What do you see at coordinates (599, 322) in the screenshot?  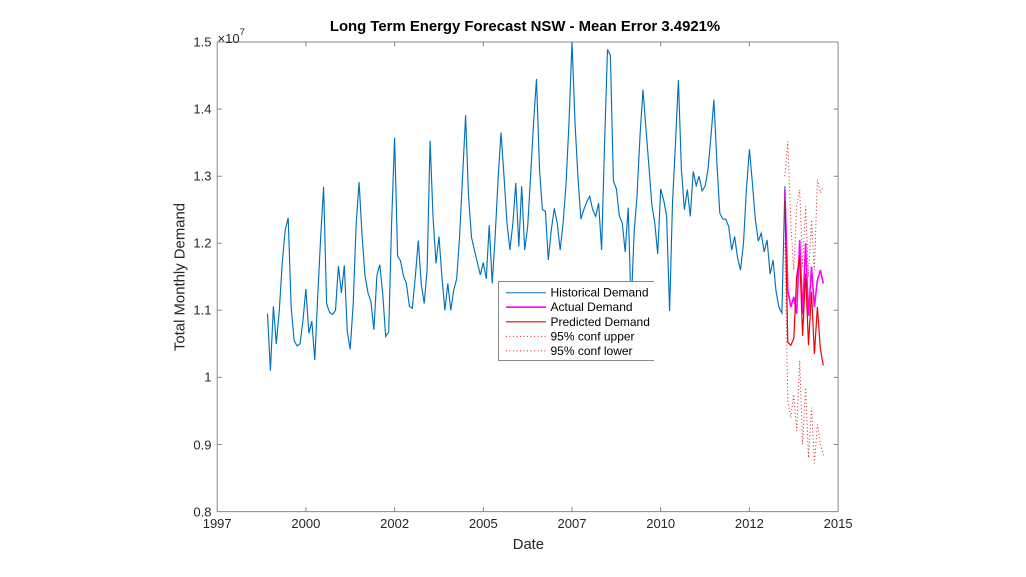 I see `svg-text: Predicted Demand` at bounding box center [599, 322].